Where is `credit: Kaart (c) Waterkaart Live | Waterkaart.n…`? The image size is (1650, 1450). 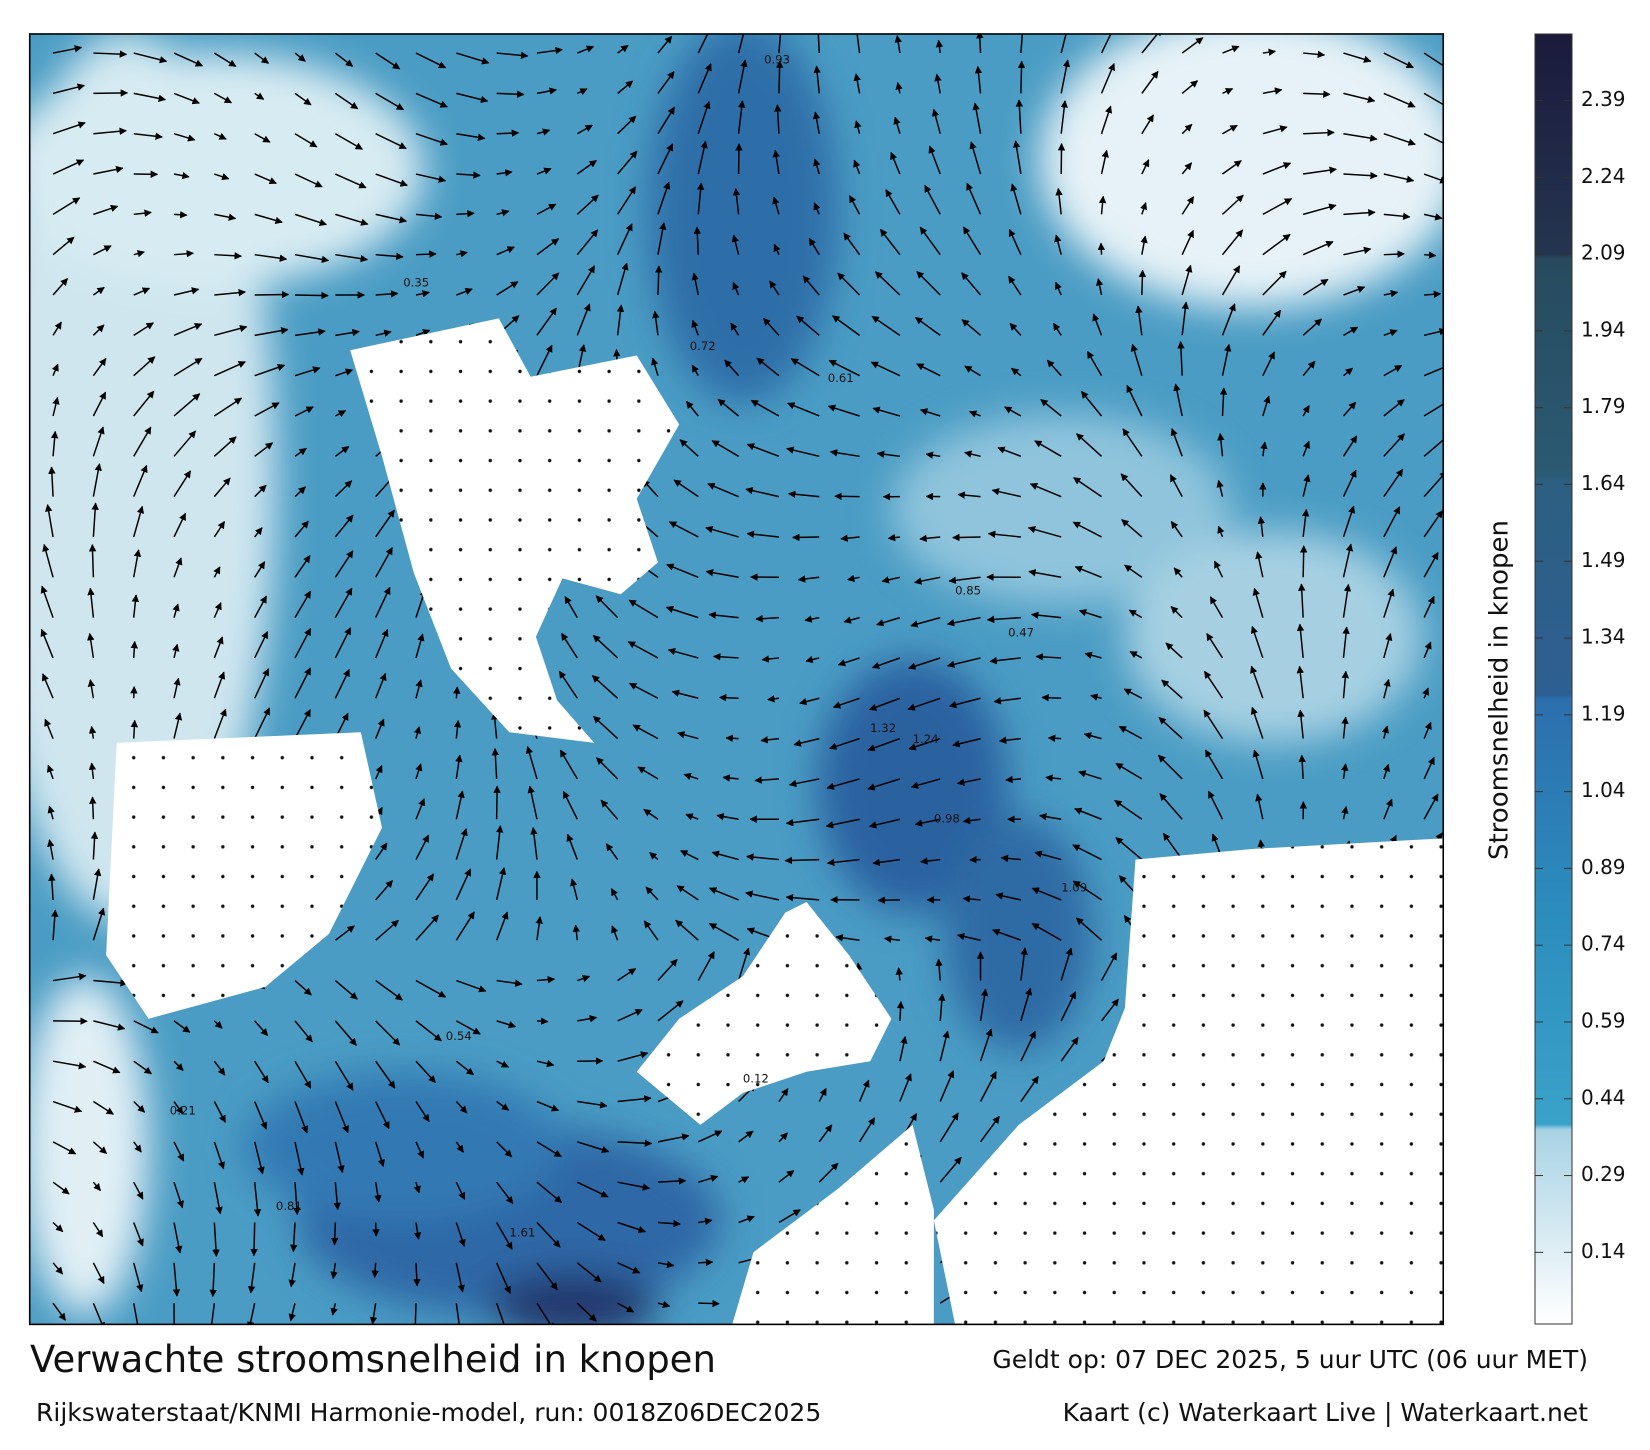 credit: Kaart (c) Waterkaart Live | Waterkaart.n… is located at coordinates (1326, 1412).